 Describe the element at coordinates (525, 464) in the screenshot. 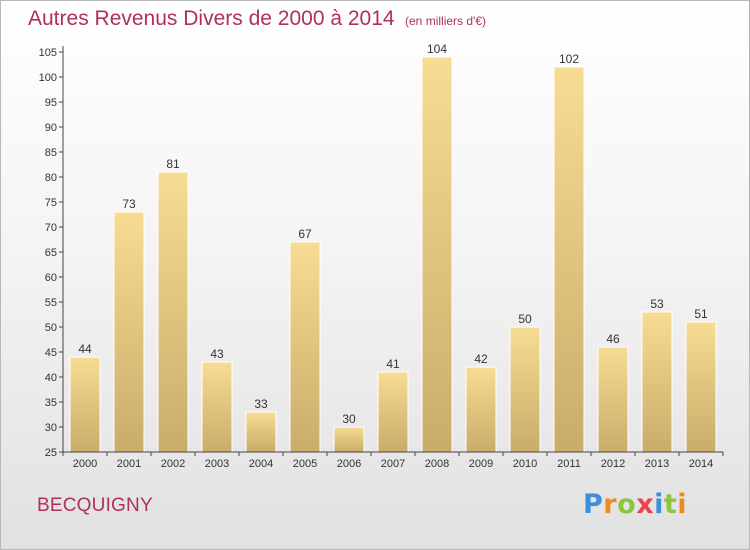

I see `x-tick-label: 2010` at that location.